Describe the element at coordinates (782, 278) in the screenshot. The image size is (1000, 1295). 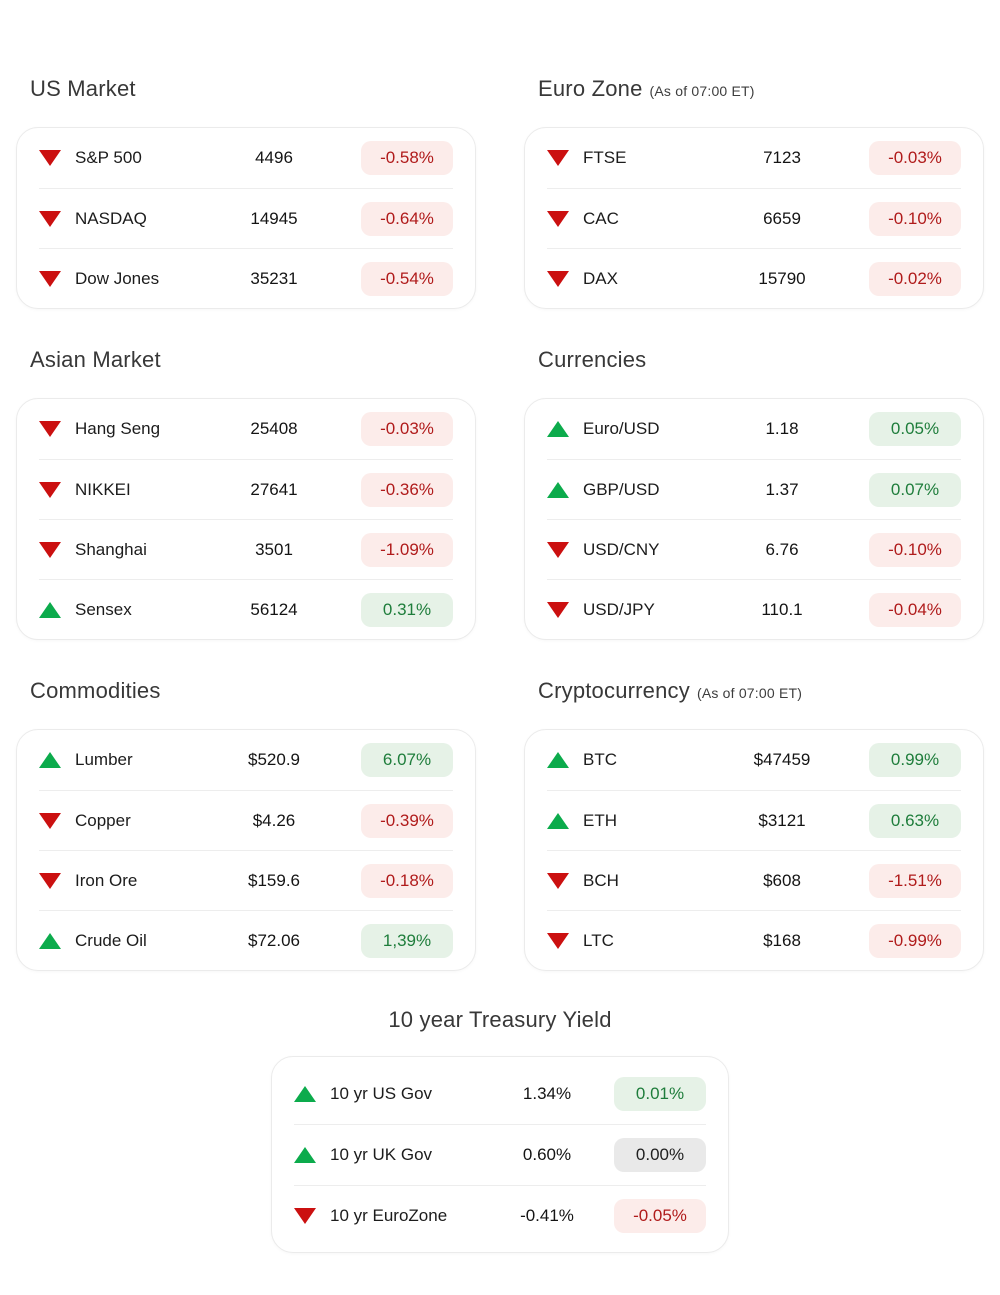
I see `instrument-value: 15790` at that location.